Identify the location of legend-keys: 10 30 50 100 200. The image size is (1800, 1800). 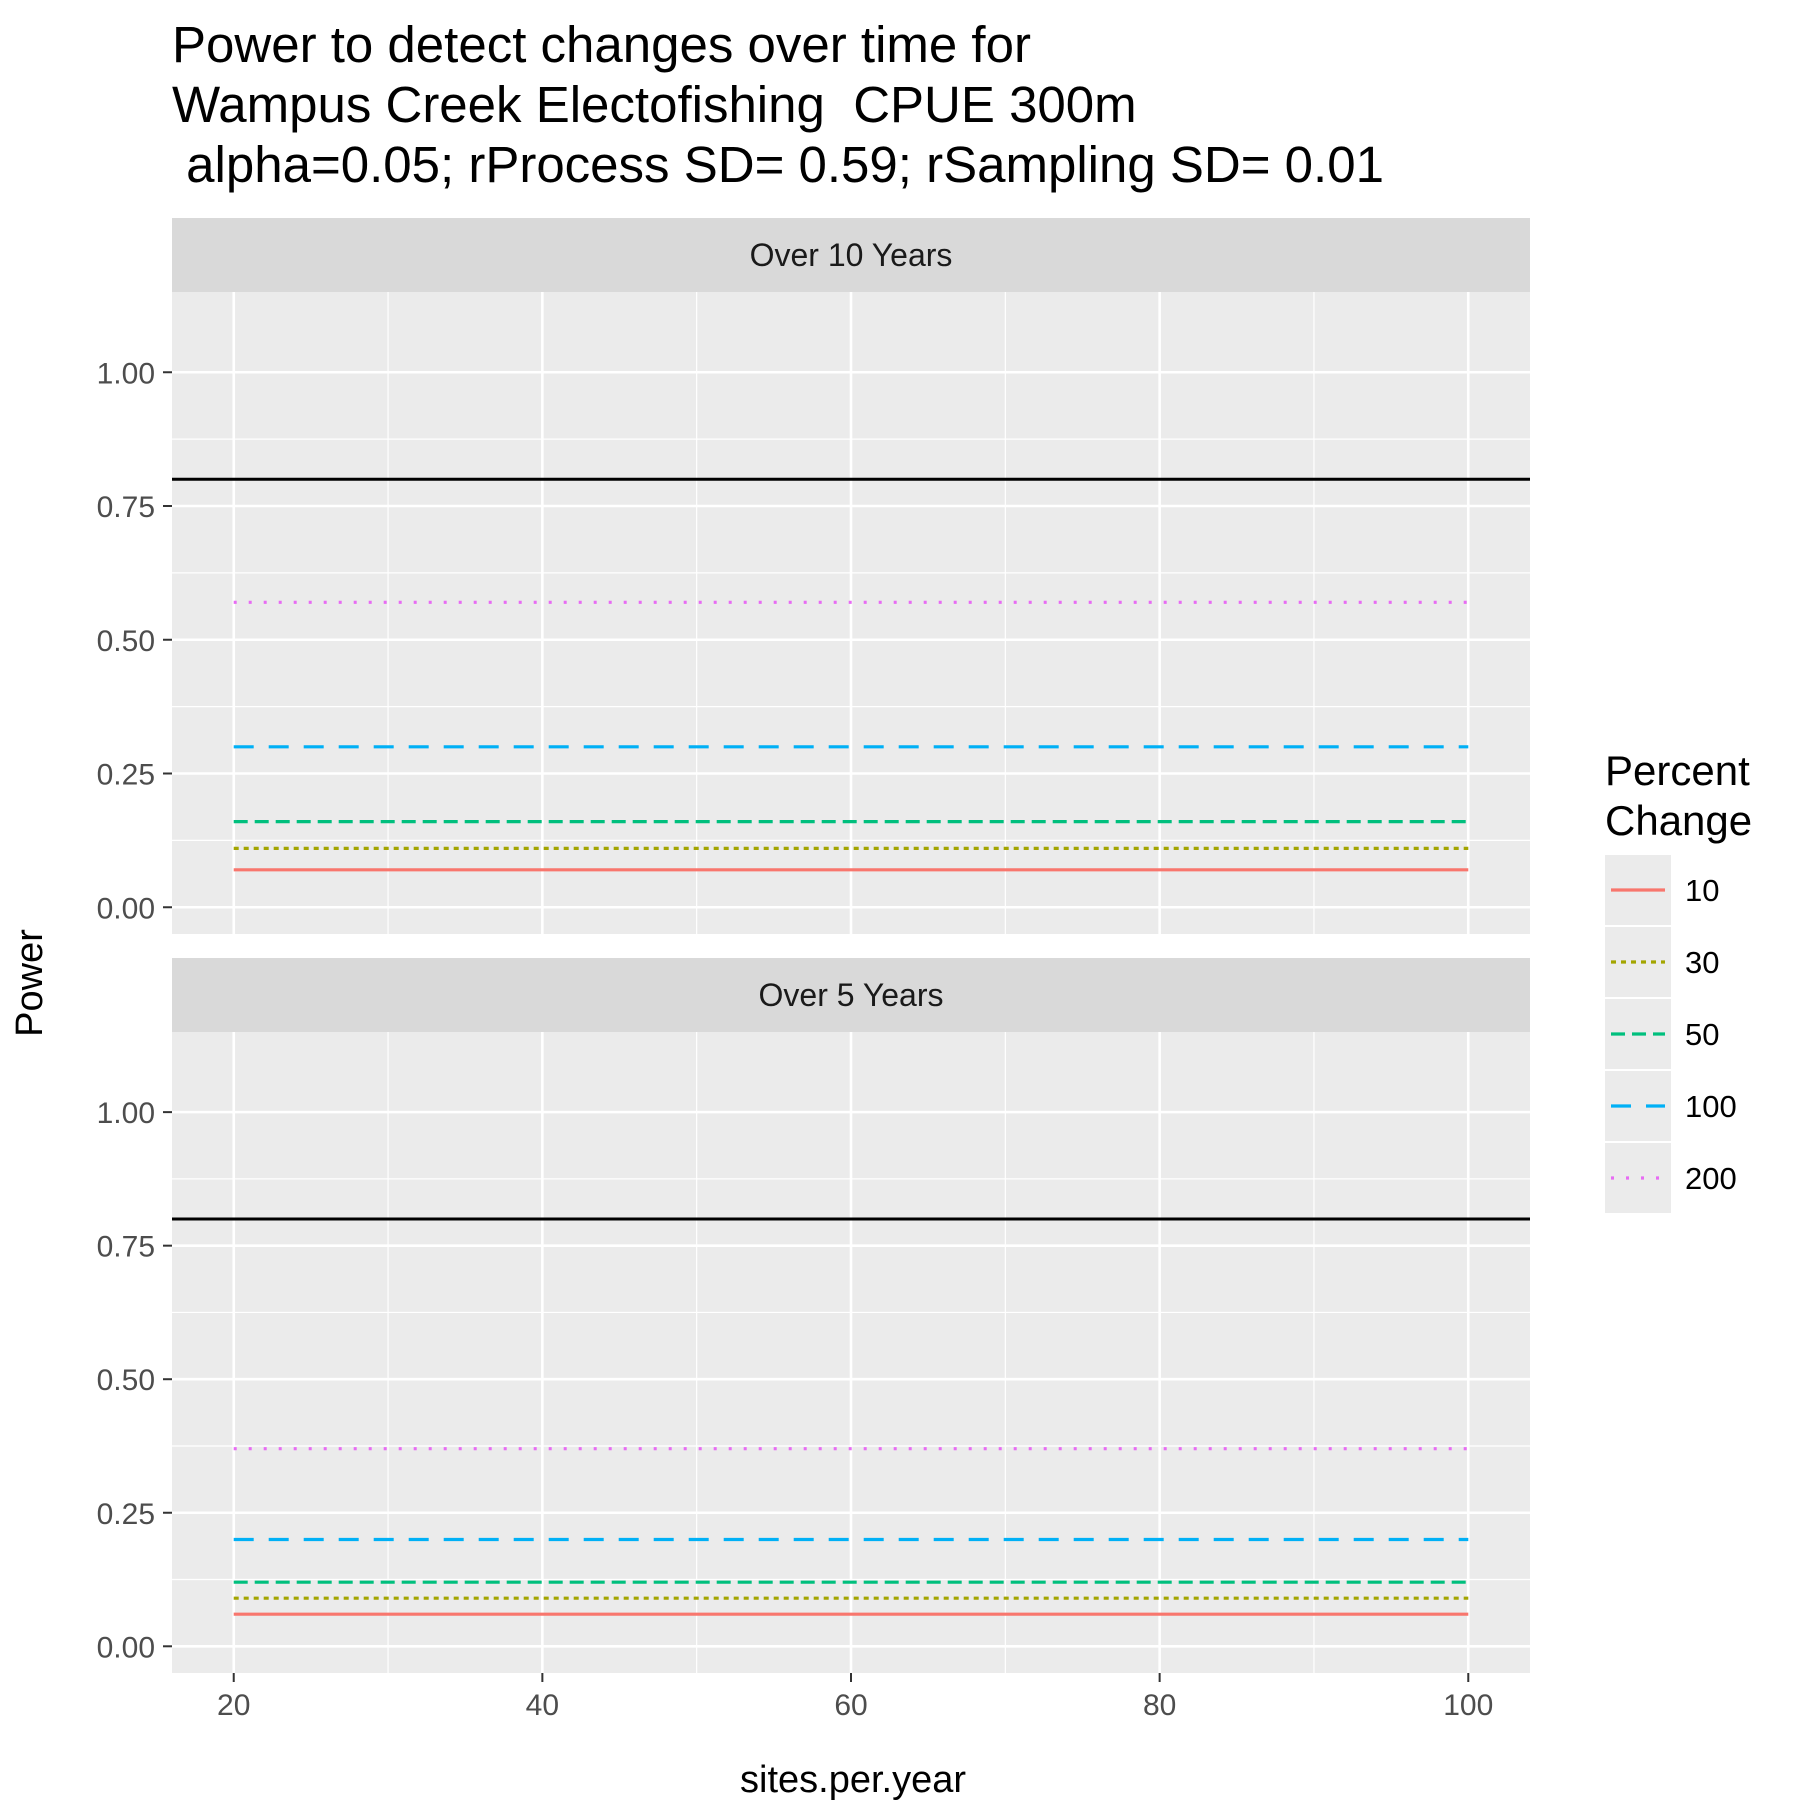
(1671, 1034).